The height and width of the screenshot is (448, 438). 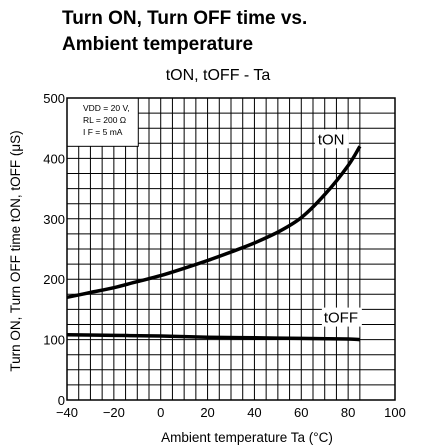 I want to click on ton-label-background, so click(x=331, y=139).